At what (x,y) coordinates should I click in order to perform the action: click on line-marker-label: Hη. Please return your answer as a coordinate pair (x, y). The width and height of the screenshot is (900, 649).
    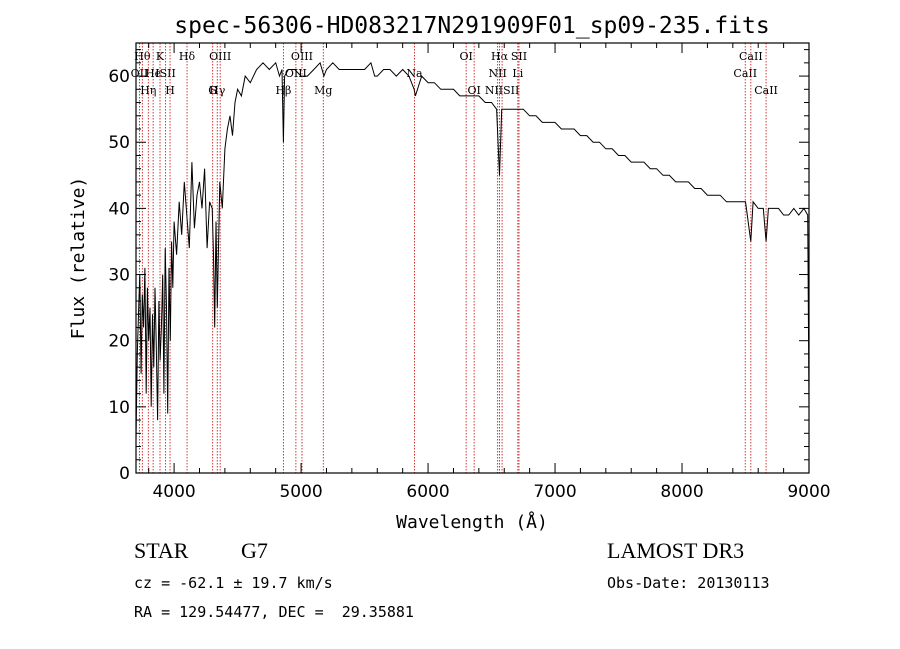
    Looking at the image, I should click on (148, 90).